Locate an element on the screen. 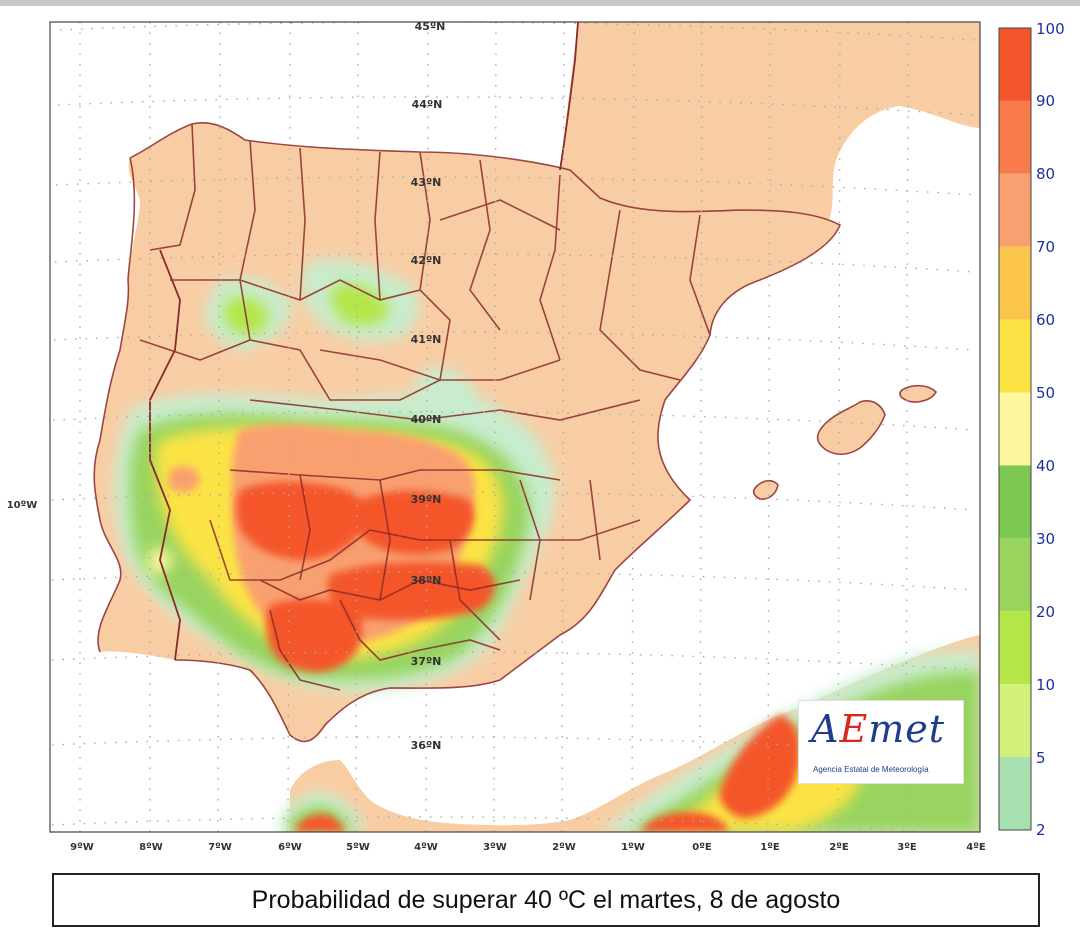 The image size is (1080, 939). legend-tick-50: 50 is located at coordinates (1045, 393).